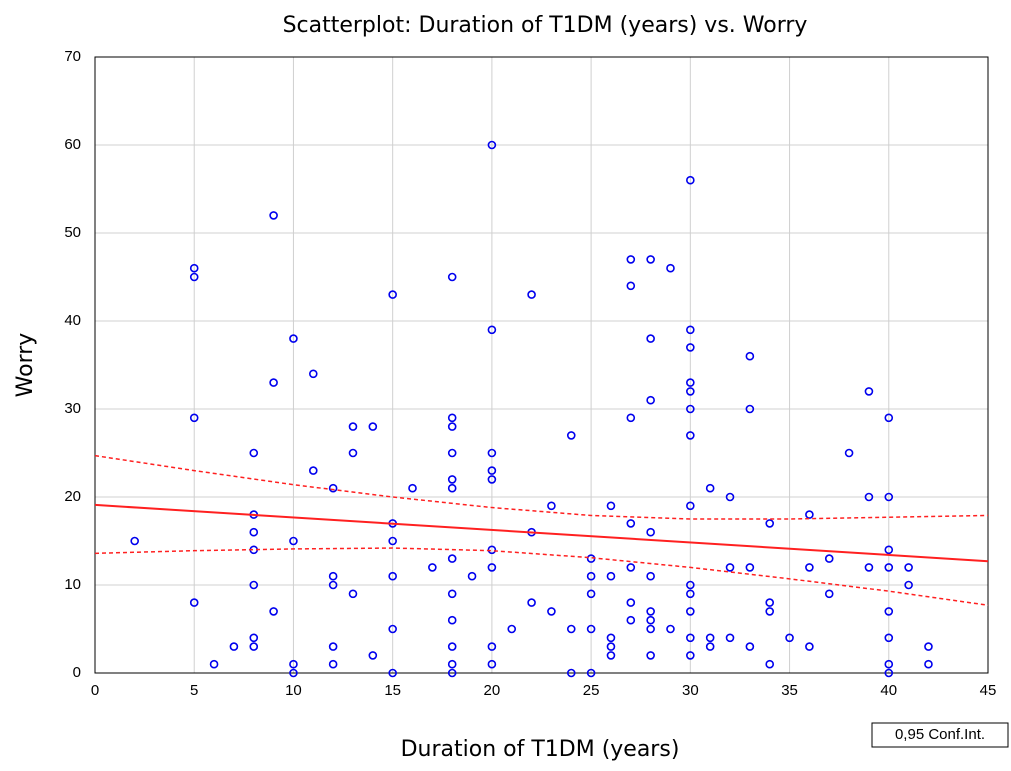 The width and height of the screenshot is (1011, 771). Describe the element at coordinates (25, 365) in the screenshot. I see `y-axis-label: Worry` at that location.